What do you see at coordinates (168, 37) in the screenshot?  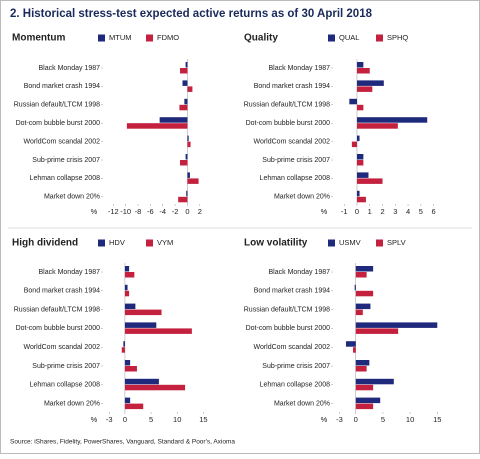 I see `legend-label: FDMO` at bounding box center [168, 37].